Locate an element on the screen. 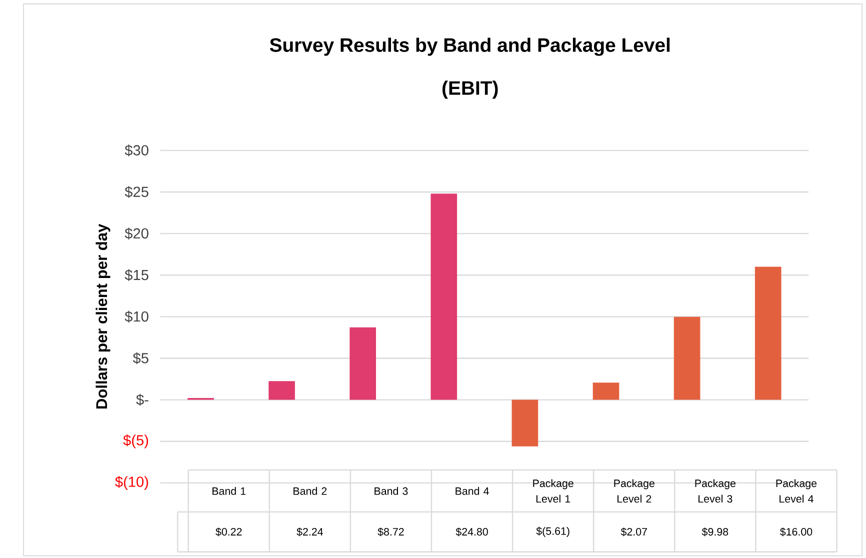  y-tick-label: $25 is located at coordinates (136, 192).